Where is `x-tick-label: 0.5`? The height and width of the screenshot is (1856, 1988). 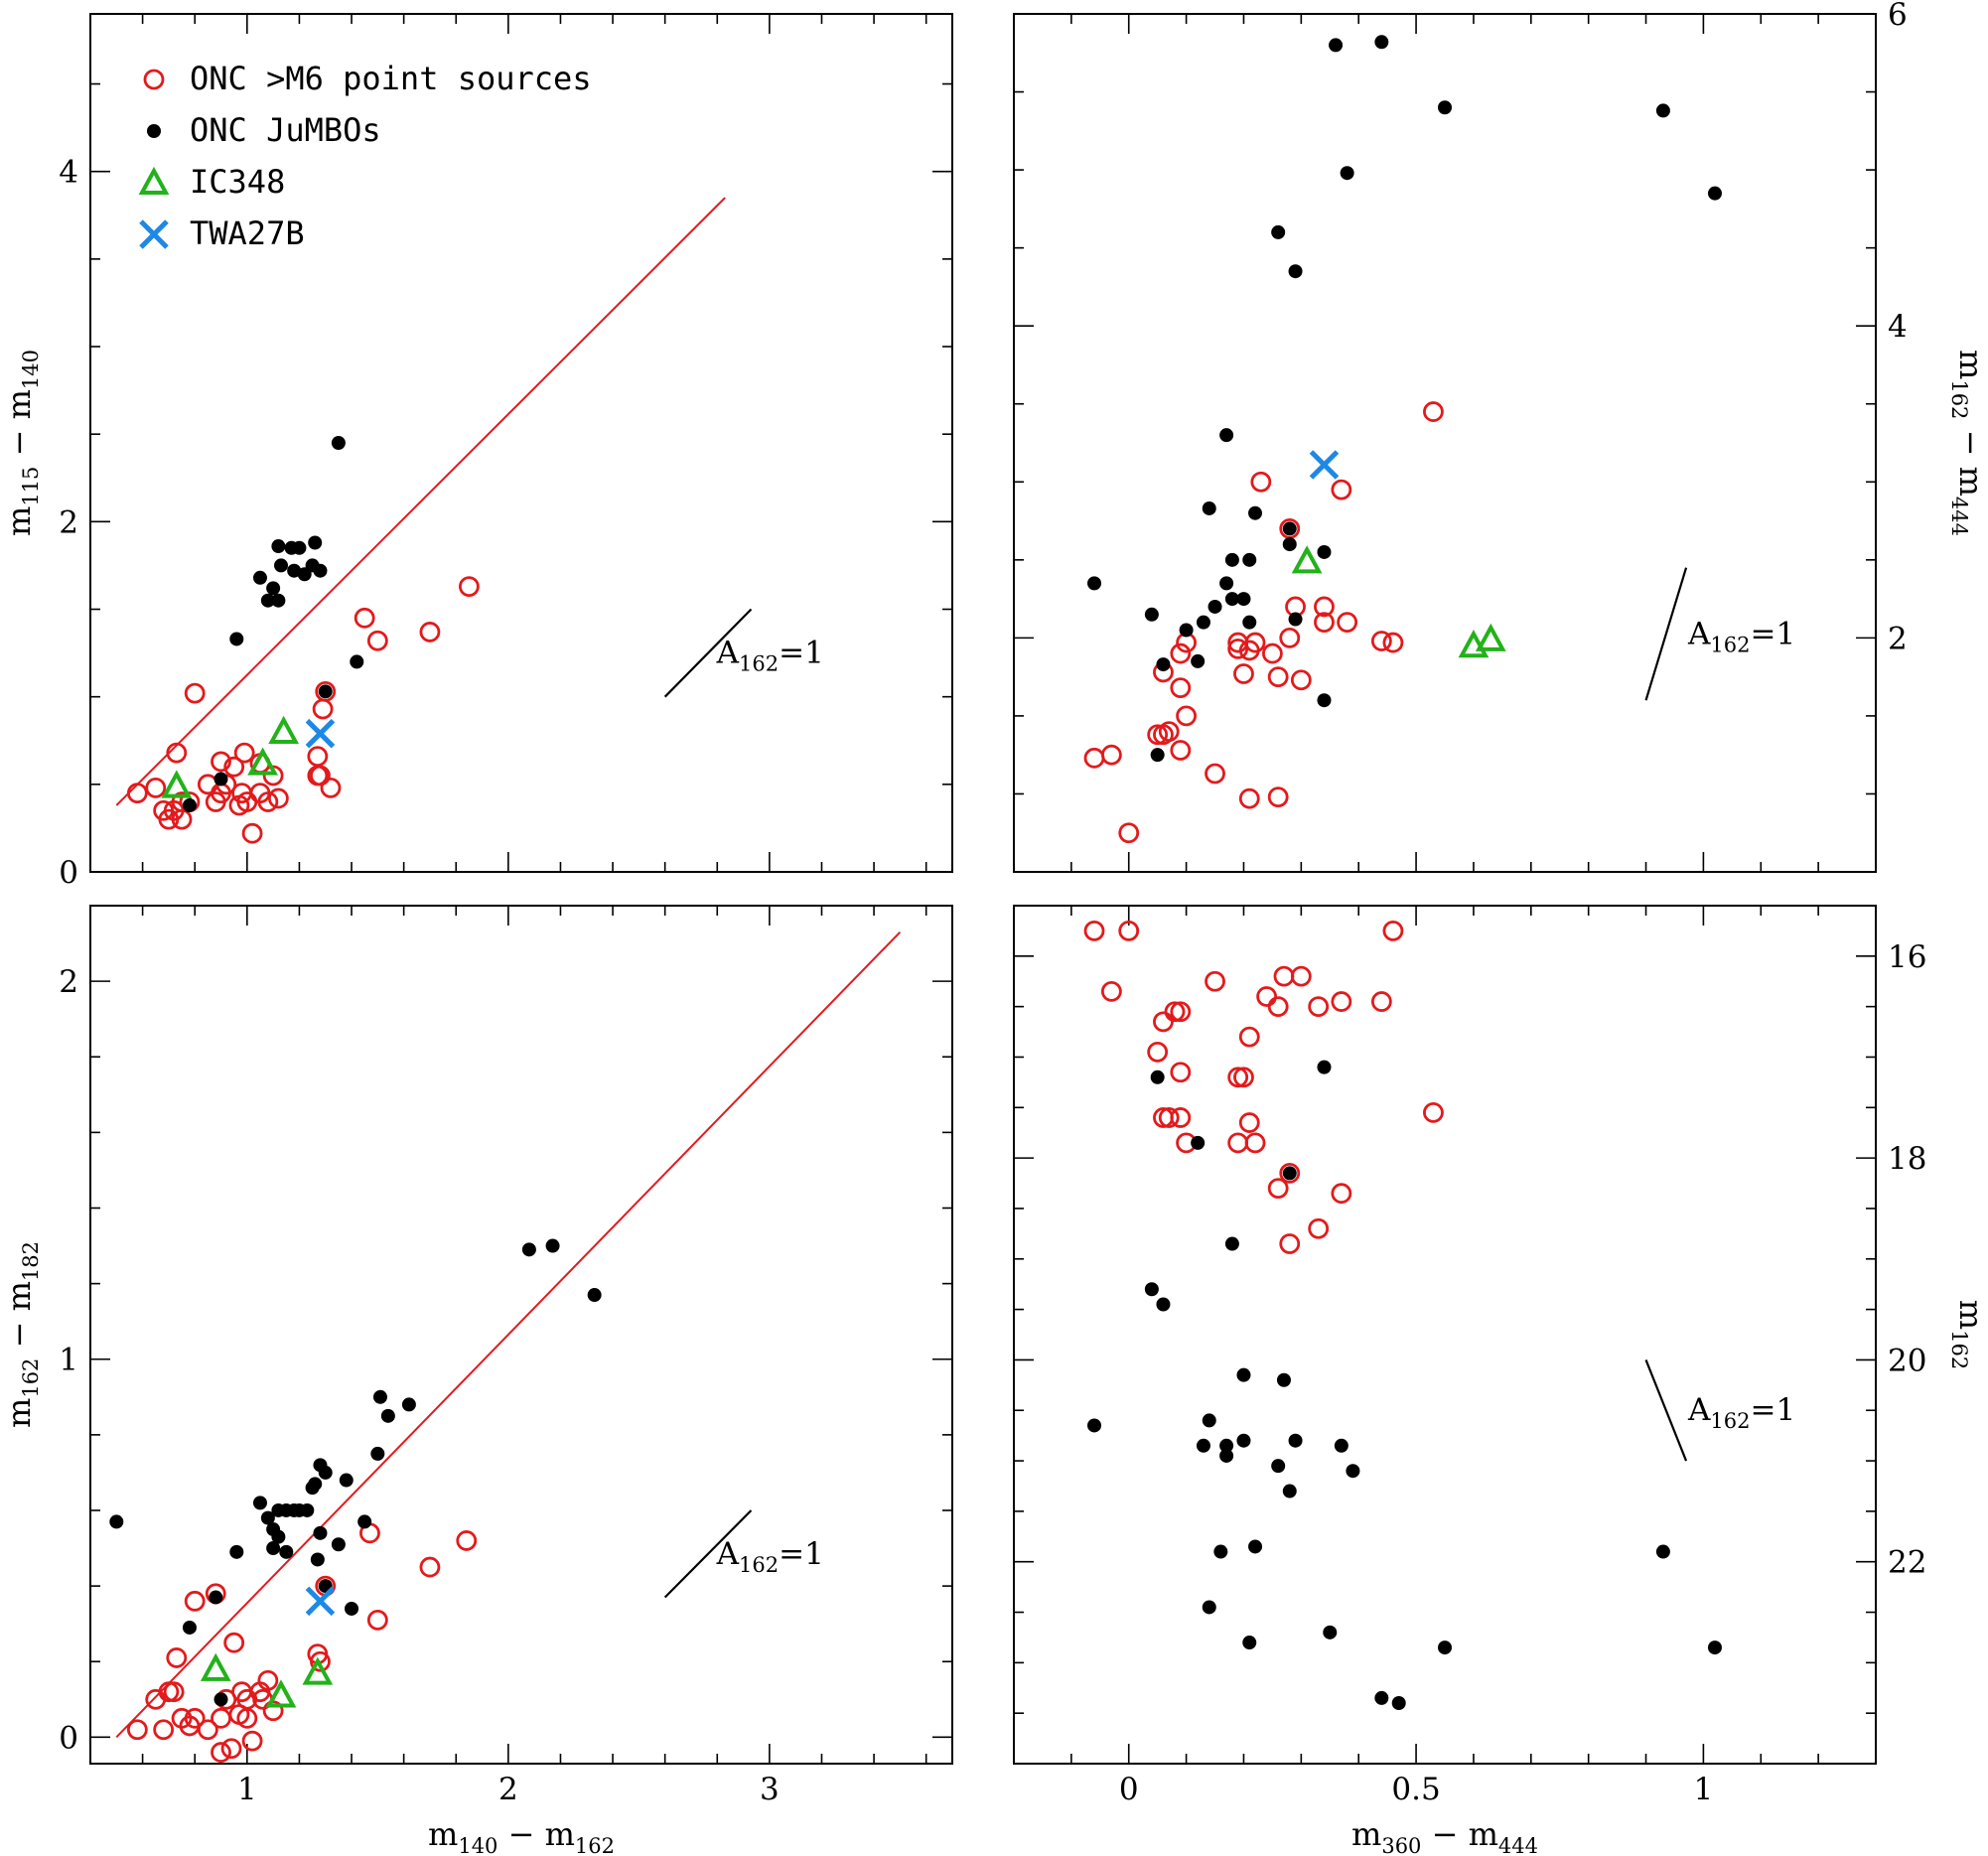 x-tick-label: 0.5 is located at coordinates (1415, 1790).